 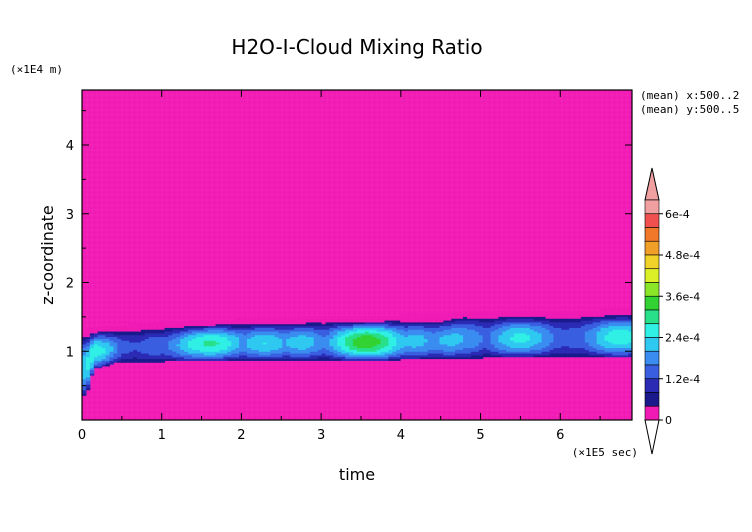 What do you see at coordinates (241, 435) in the screenshot?
I see `x-tick-label: 2` at bounding box center [241, 435].